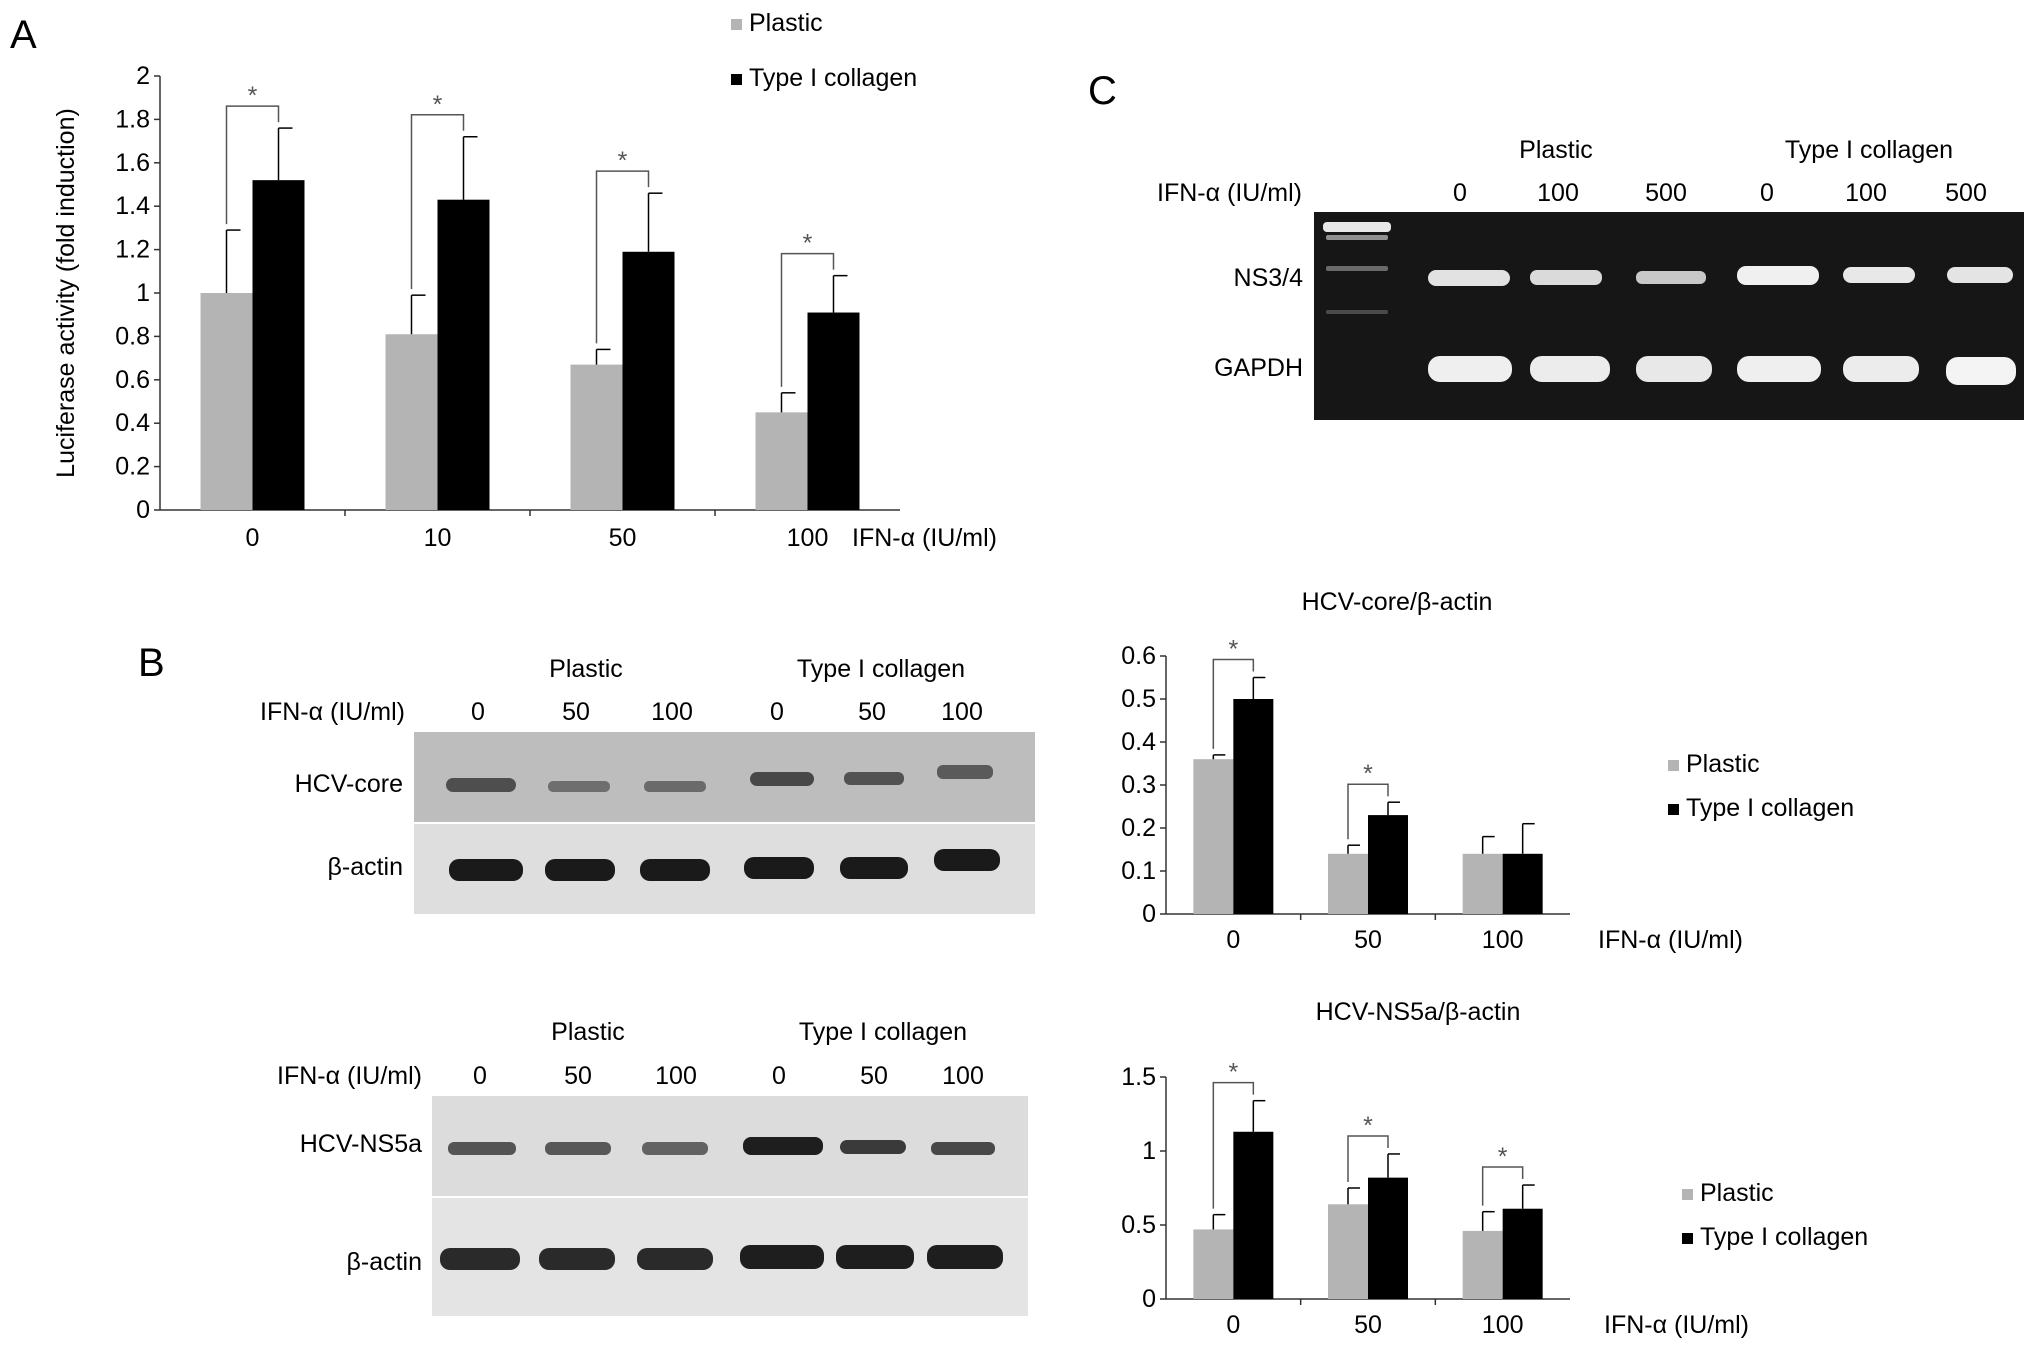 This screenshot has width=2032, height=1360. What do you see at coordinates (881, 669) in the screenshot?
I see `blot-core-group-collagen: Type I collagen` at bounding box center [881, 669].